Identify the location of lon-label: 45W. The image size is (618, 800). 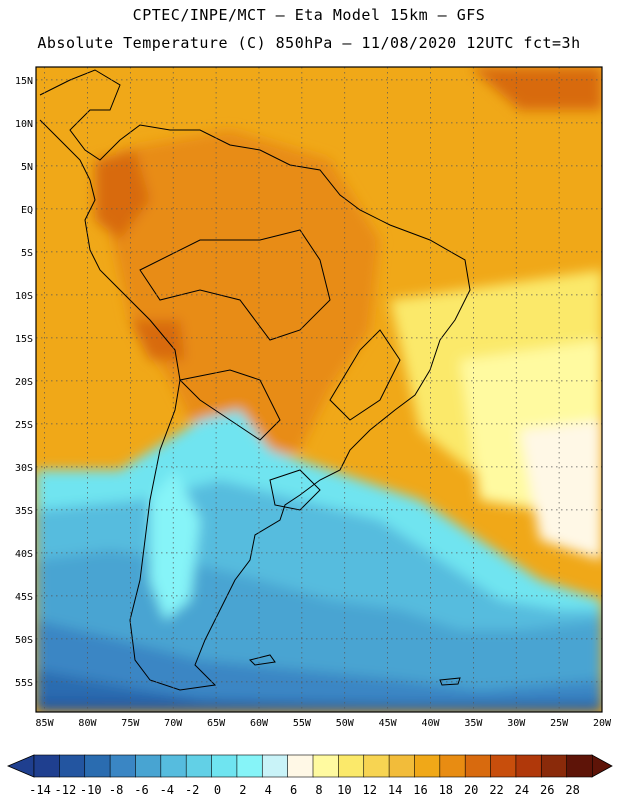
(388, 723).